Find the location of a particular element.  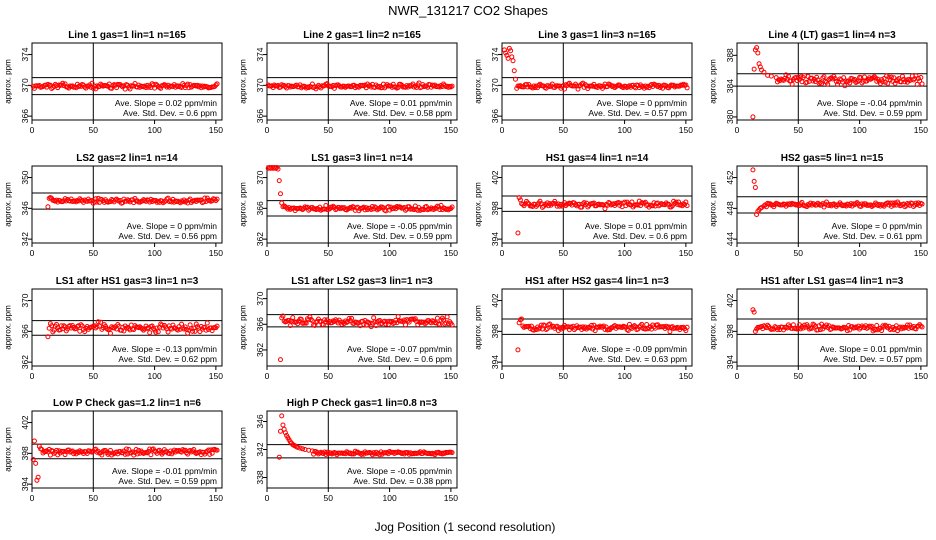

panel-title: HS1 after LS1 gas=4 lin=1 n=3 is located at coordinates (832, 281).